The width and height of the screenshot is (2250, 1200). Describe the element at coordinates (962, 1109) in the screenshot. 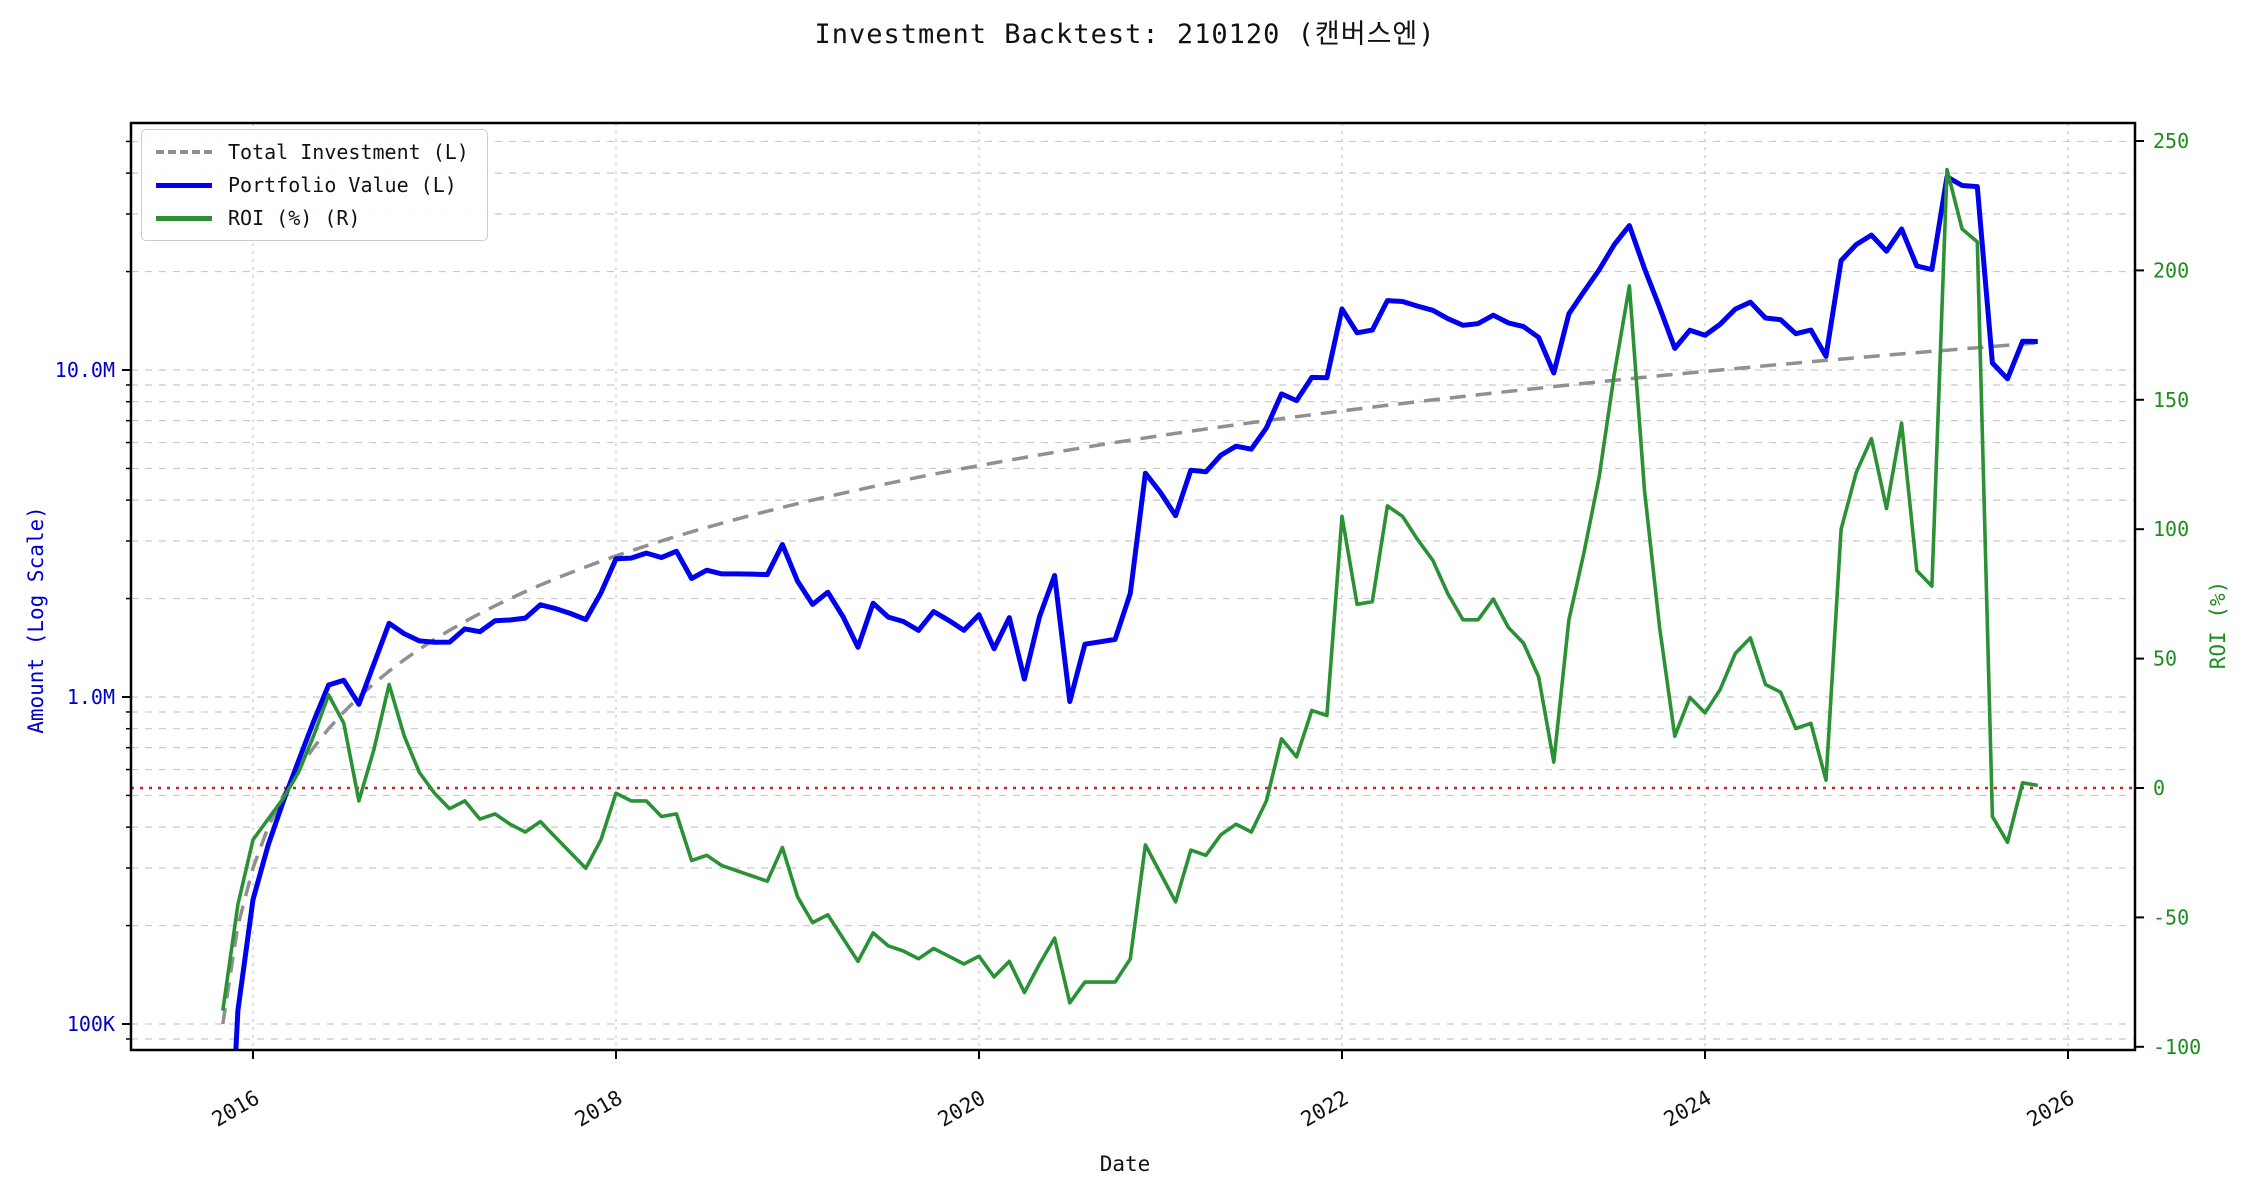

I see `x-tick-label: 2020` at that location.